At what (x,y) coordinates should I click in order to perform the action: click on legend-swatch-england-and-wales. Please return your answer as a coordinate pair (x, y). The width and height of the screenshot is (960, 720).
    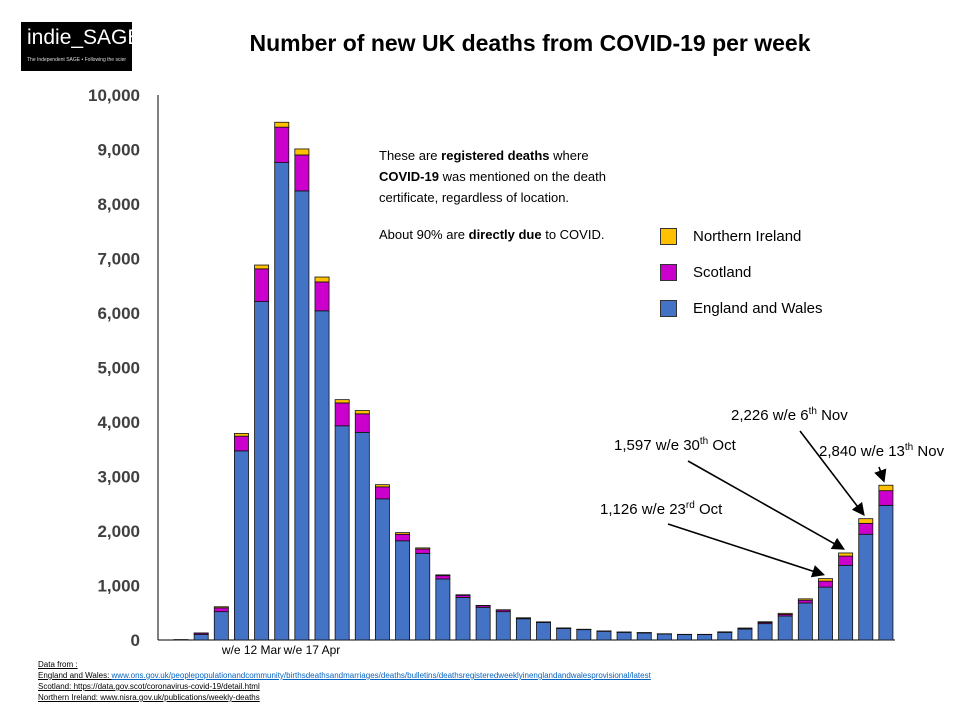
    Looking at the image, I should click on (668, 308).